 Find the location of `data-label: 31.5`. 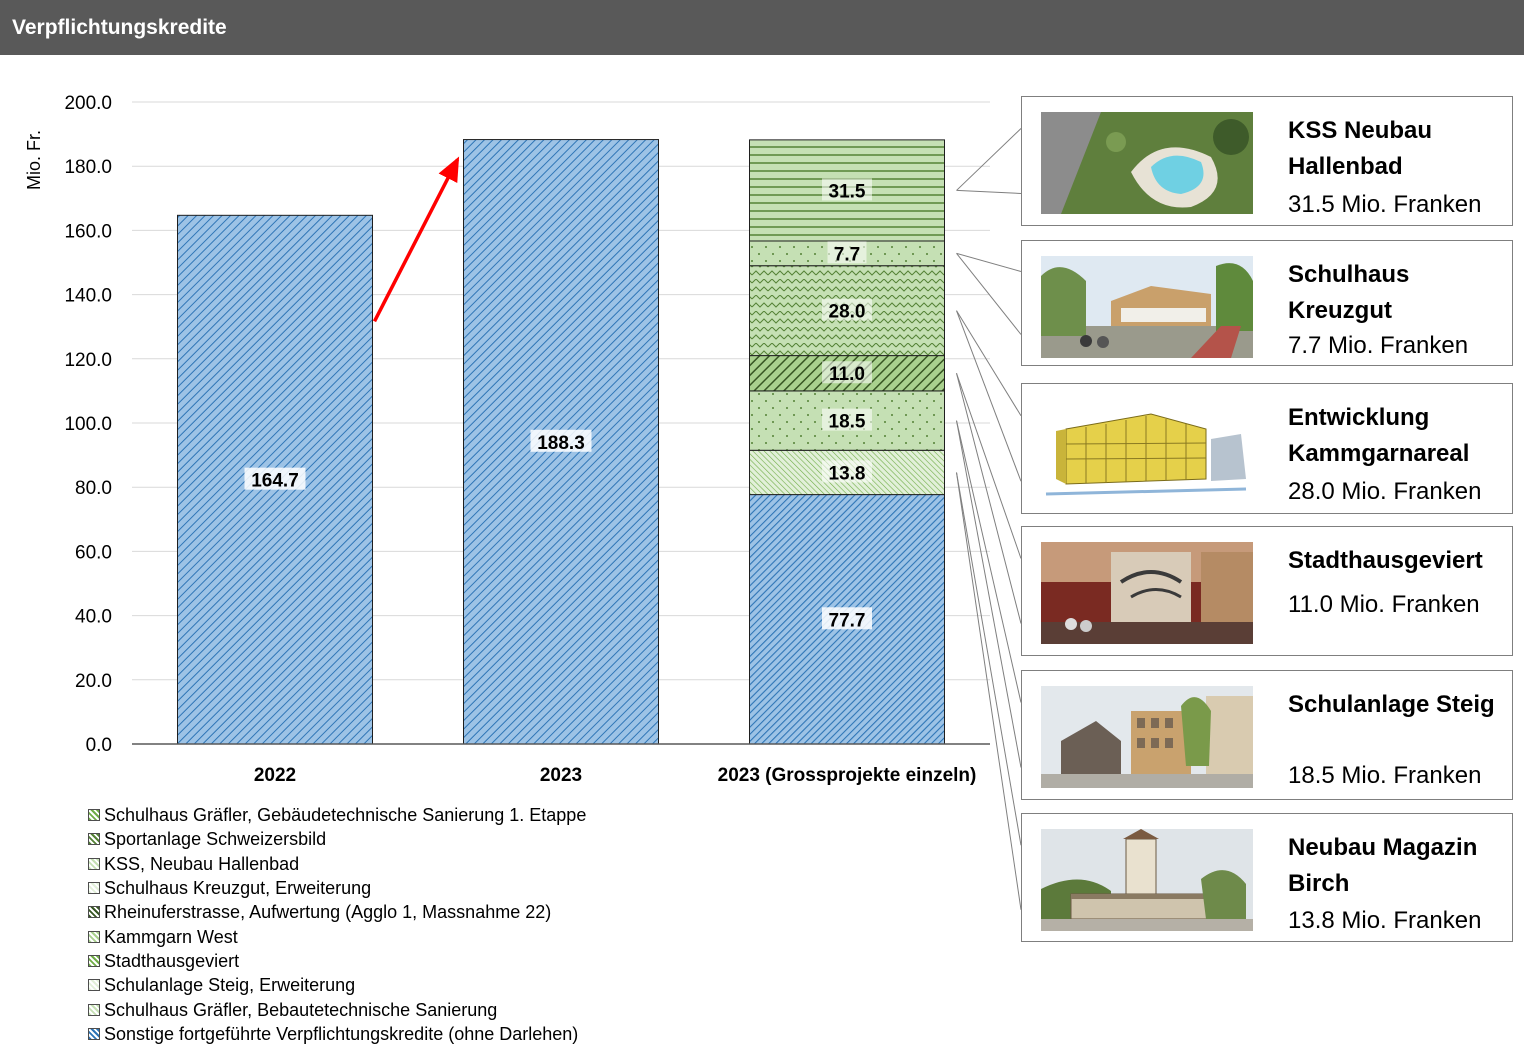

data-label: 31.5 is located at coordinates (847, 191).